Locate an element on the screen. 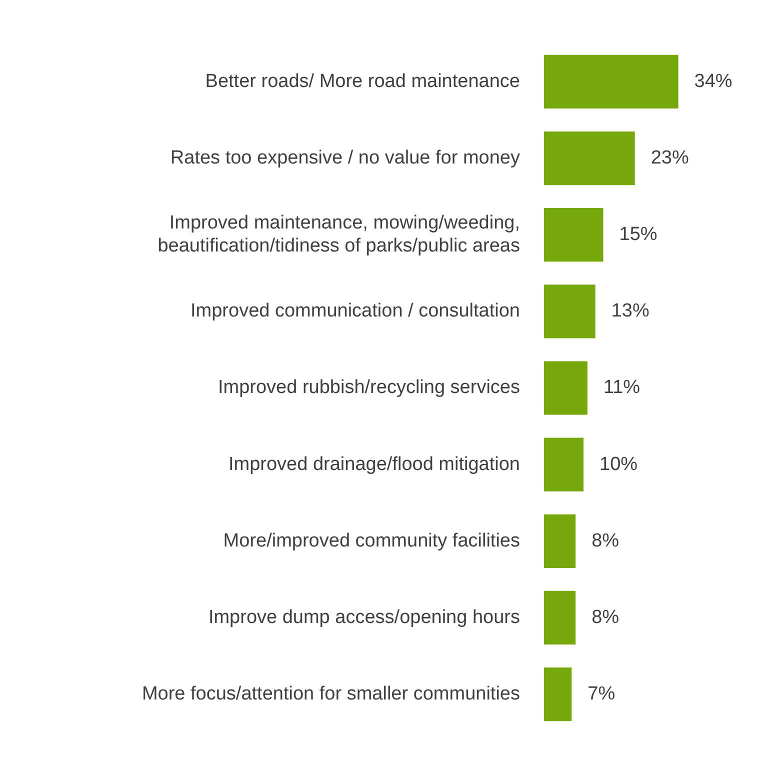 The width and height of the screenshot is (776, 769). data-label: 7% is located at coordinates (602, 694).